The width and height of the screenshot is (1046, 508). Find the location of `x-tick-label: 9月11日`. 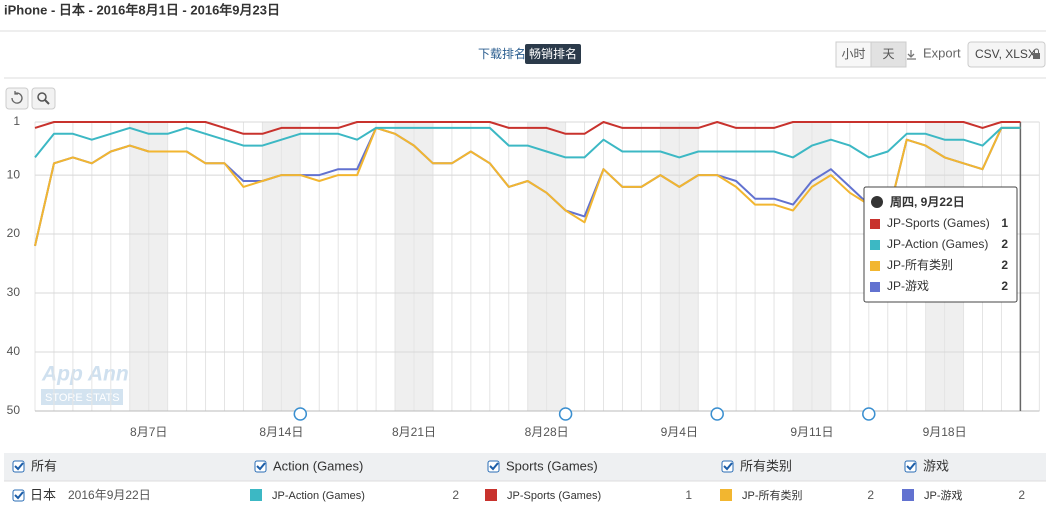

x-tick-label: 9月11日 is located at coordinates (811, 432).